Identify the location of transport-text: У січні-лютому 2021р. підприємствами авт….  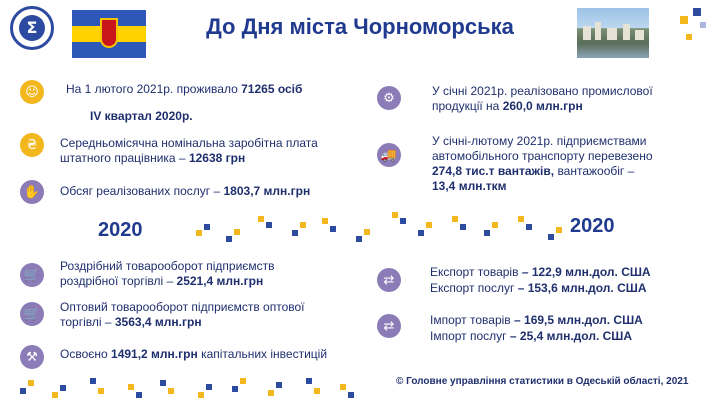
(542, 163).